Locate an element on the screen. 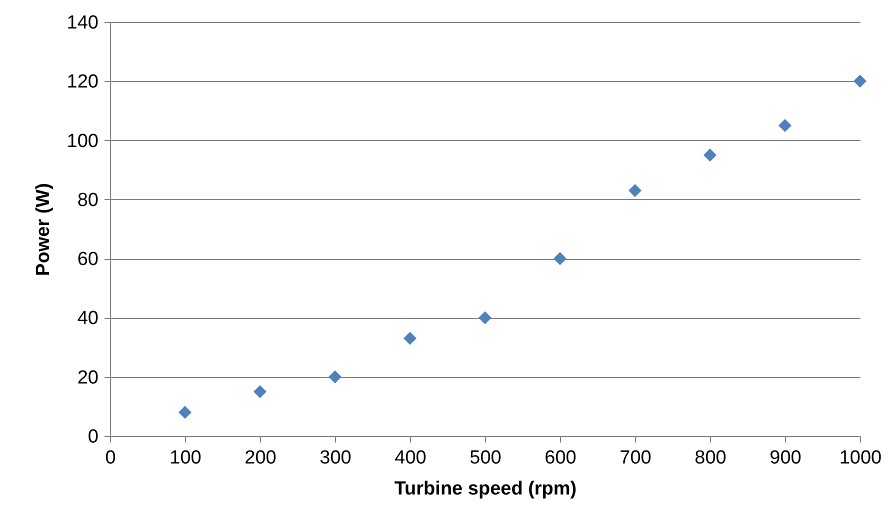  y-tick-label: 120 is located at coordinates (82, 82).